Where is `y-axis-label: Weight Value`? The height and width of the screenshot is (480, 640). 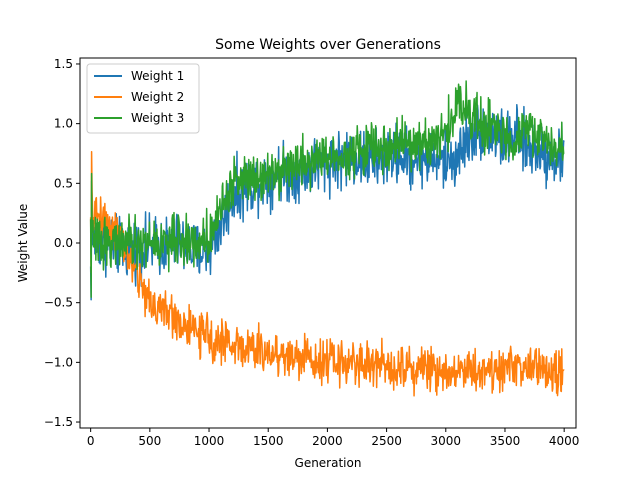 y-axis-label: Weight Value is located at coordinates (23, 243).